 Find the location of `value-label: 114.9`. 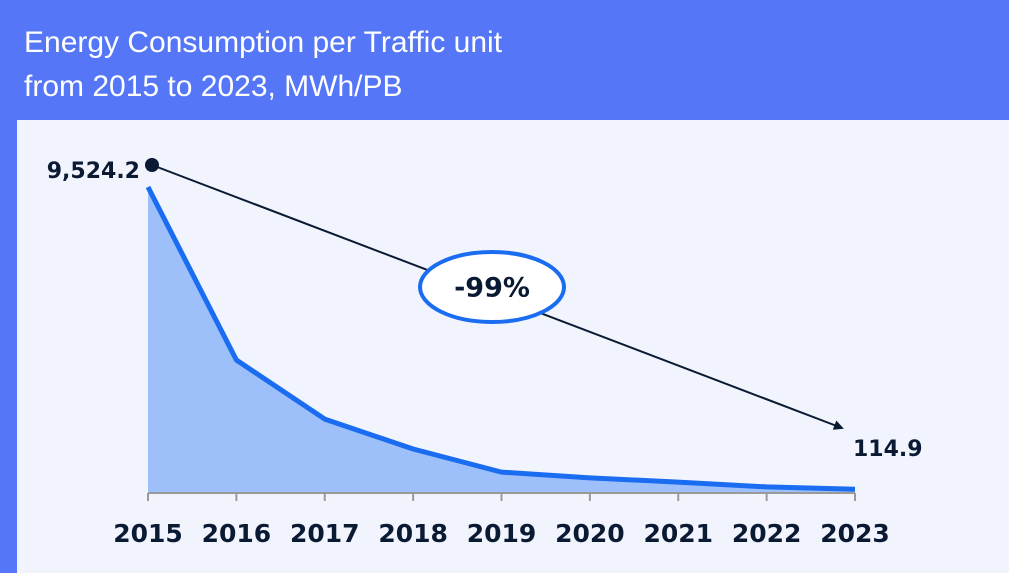

value-label: 114.9 is located at coordinates (888, 449).